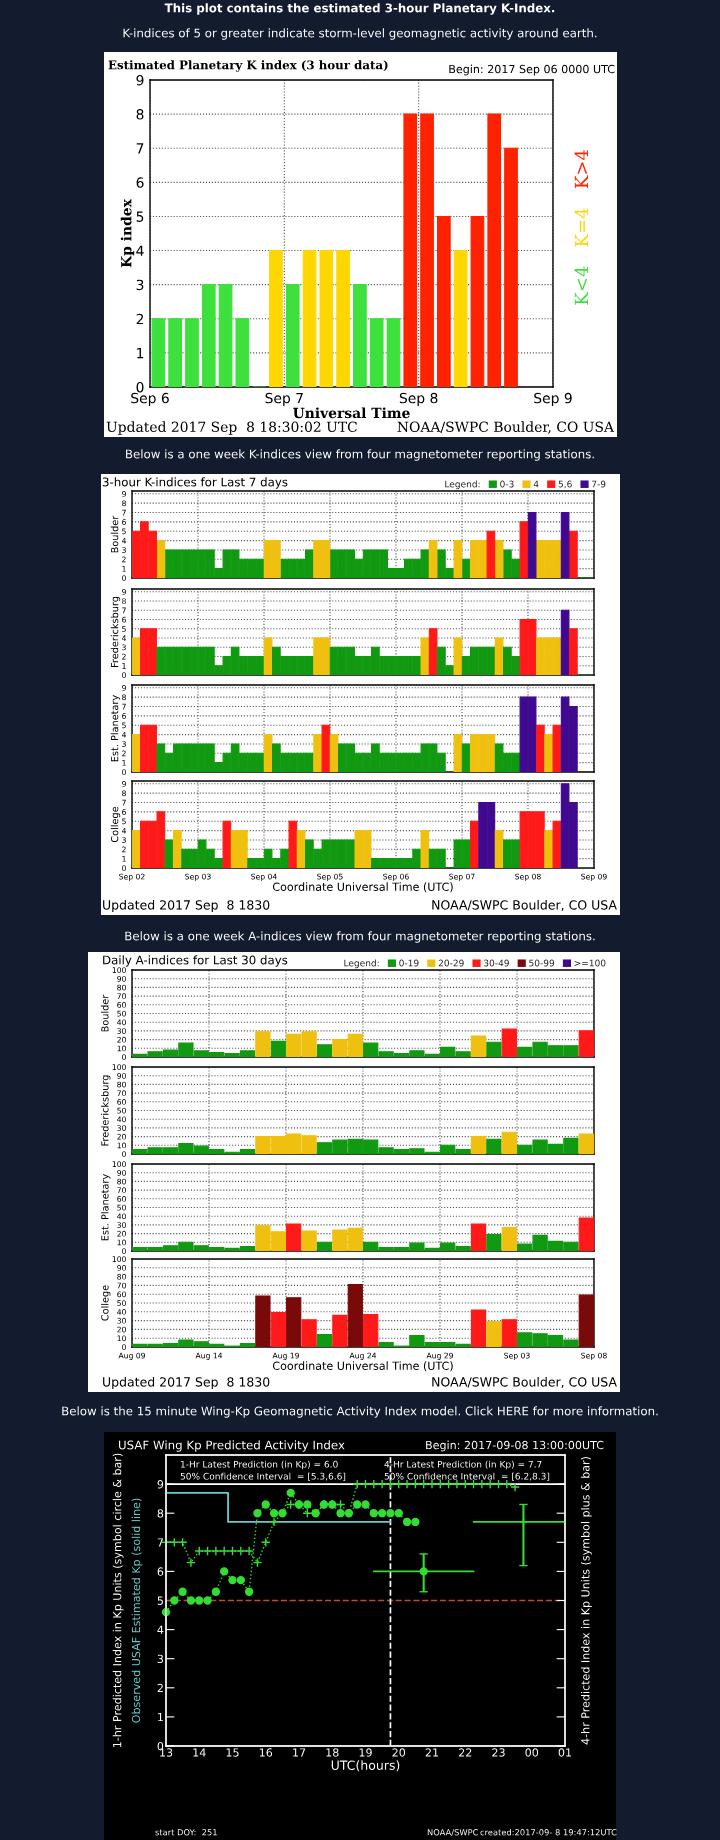 The height and width of the screenshot is (1840, 720). Describe the element at coordinates (553, 399) in the screenshot. I see `x-tick-label: Sep 9` at that location.